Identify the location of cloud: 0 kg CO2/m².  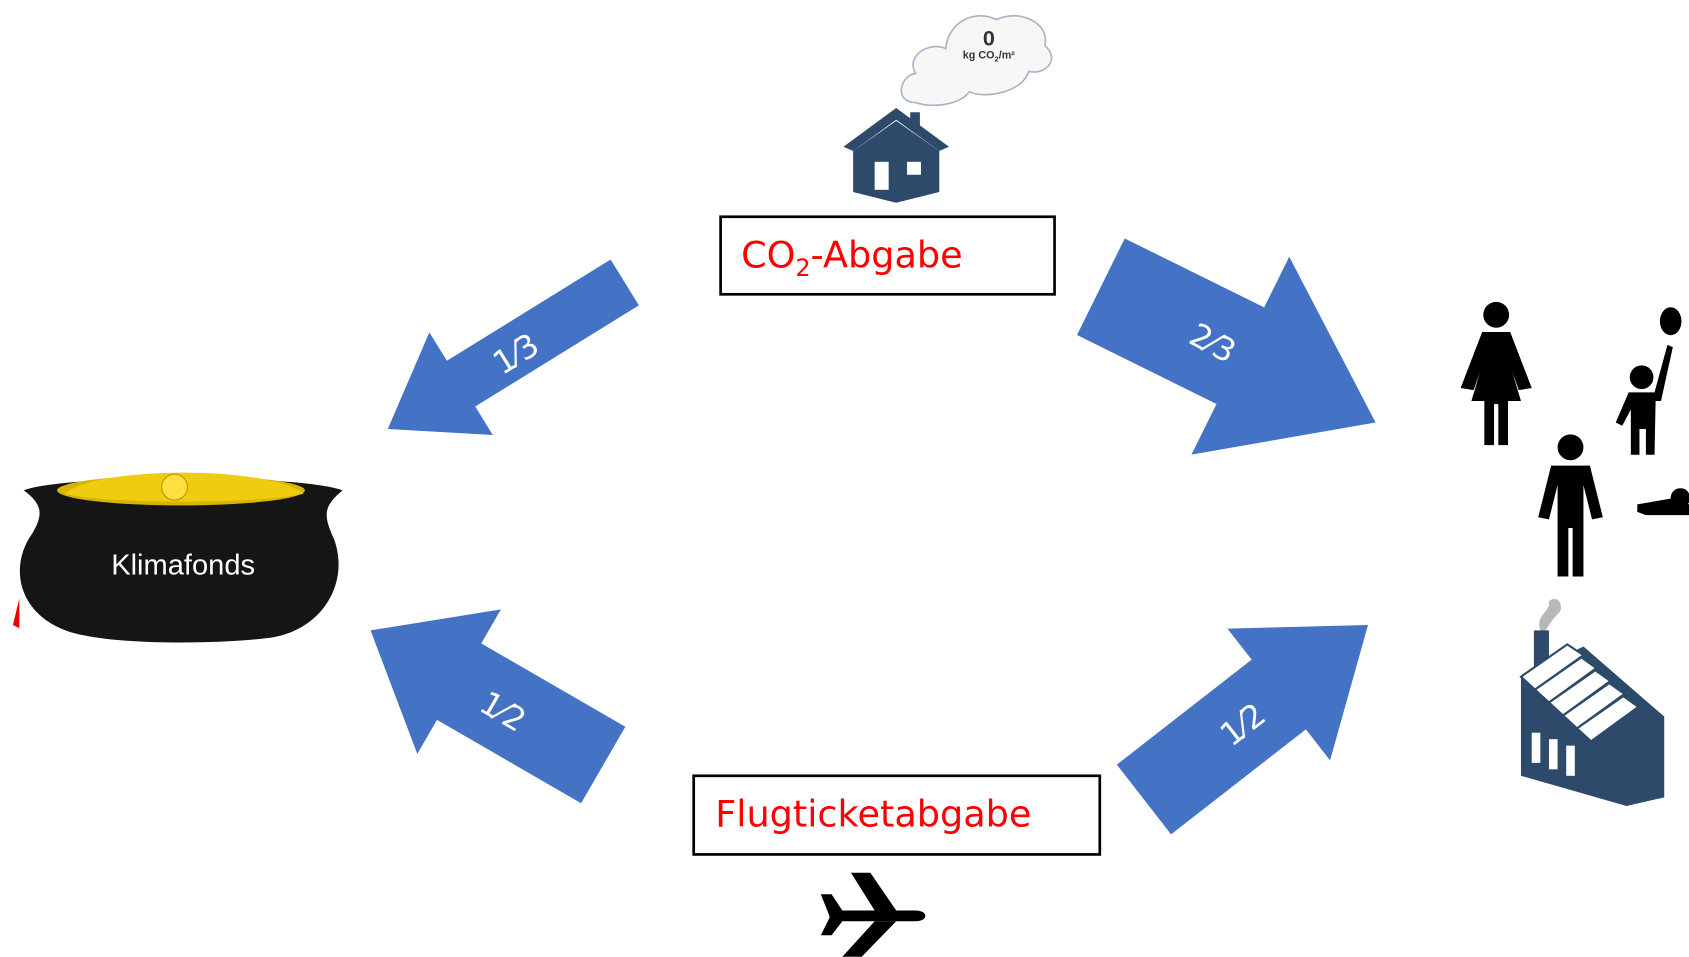
(976, 61).